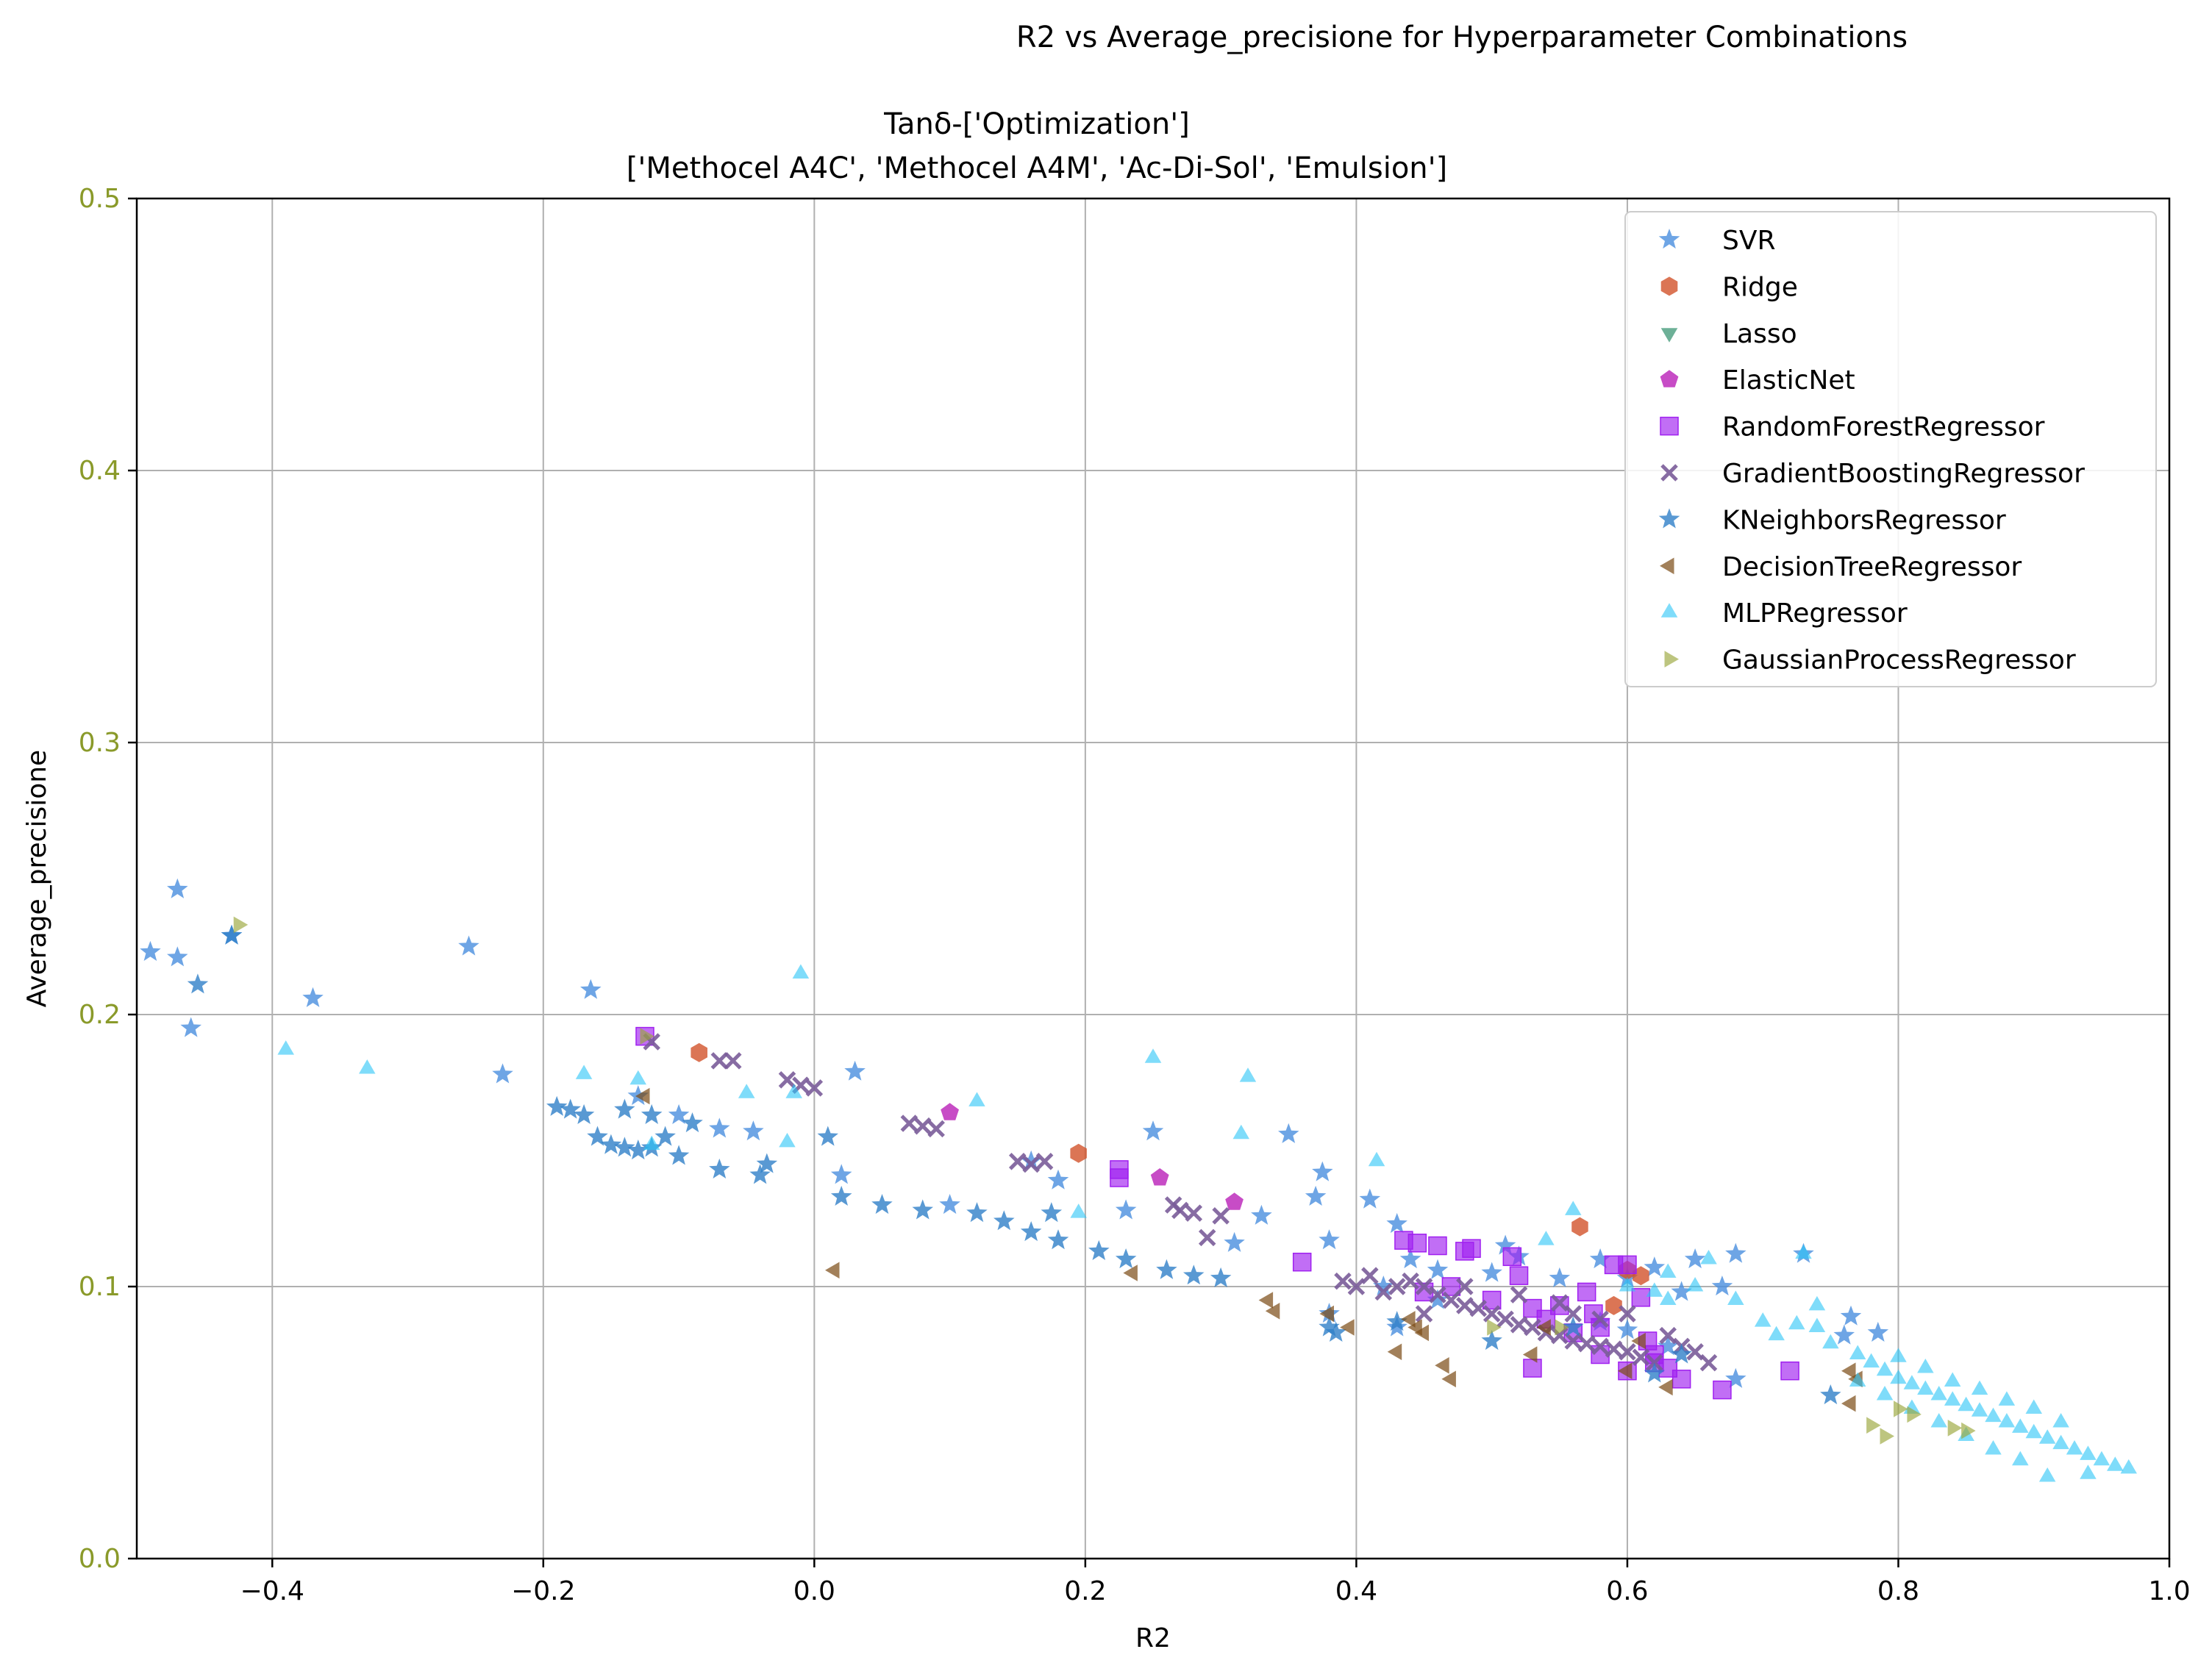 The width and height of the screenshot is (2212, 1674). What do you see at coordinates (1898, 1591) in the screenshot?
I see `x-tick-label: 0.8` at bounding box center [1898, 1591].